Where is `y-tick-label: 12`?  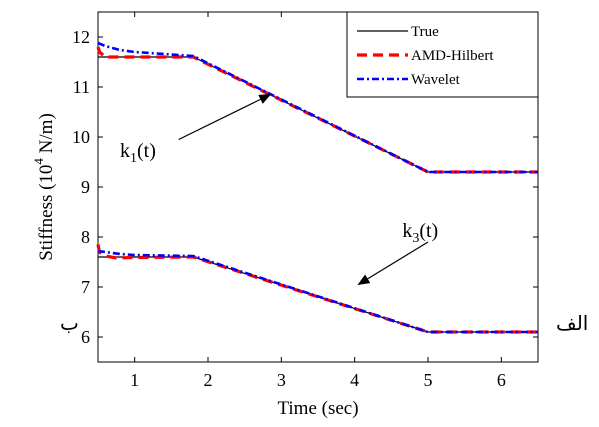 y-tick-label: 12 is located at coordinates (81, 37).